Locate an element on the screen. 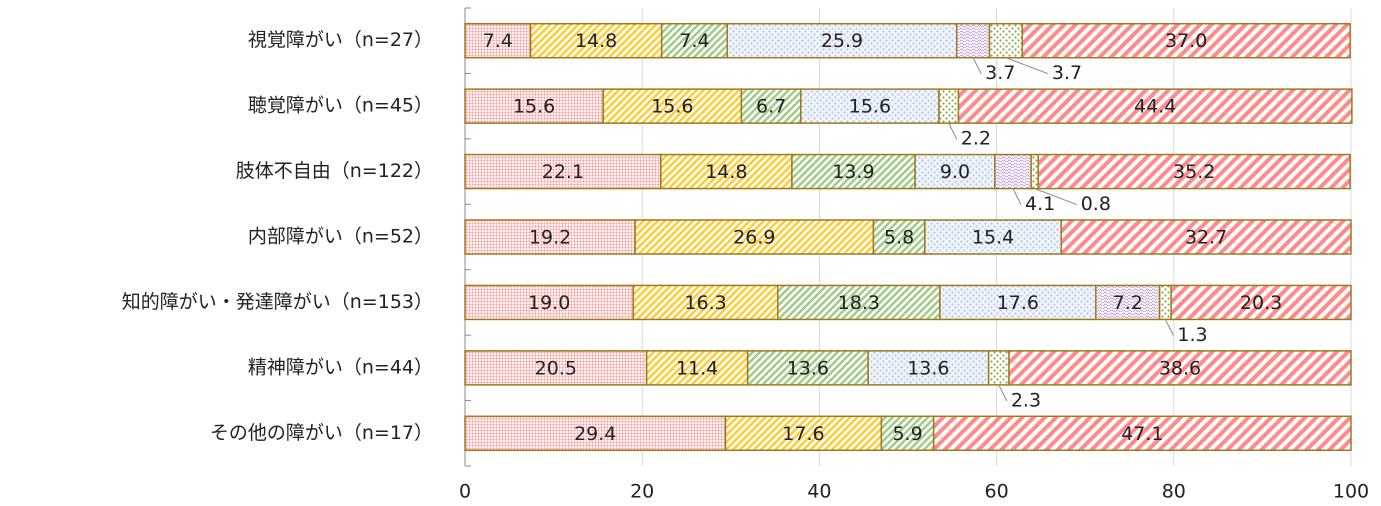 This screenshot has height=506, width=1381. value-label: 26.9 is located at coordinates (754, 238).